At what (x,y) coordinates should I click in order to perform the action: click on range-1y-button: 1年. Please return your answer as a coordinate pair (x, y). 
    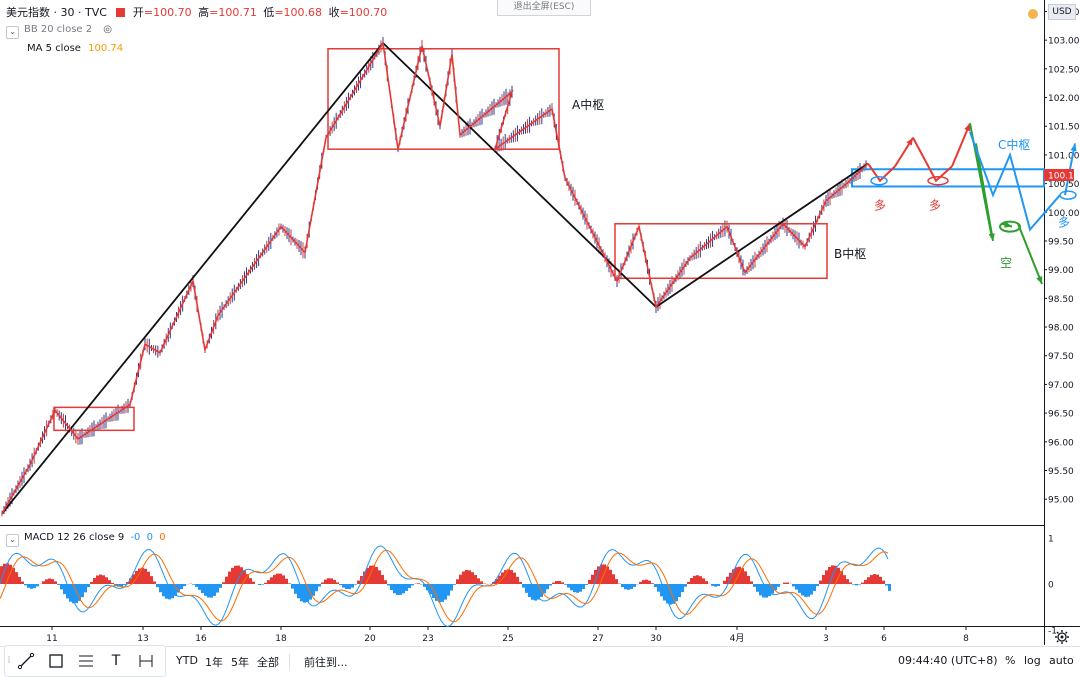
    Looking at the image, I should click on (214, 662).